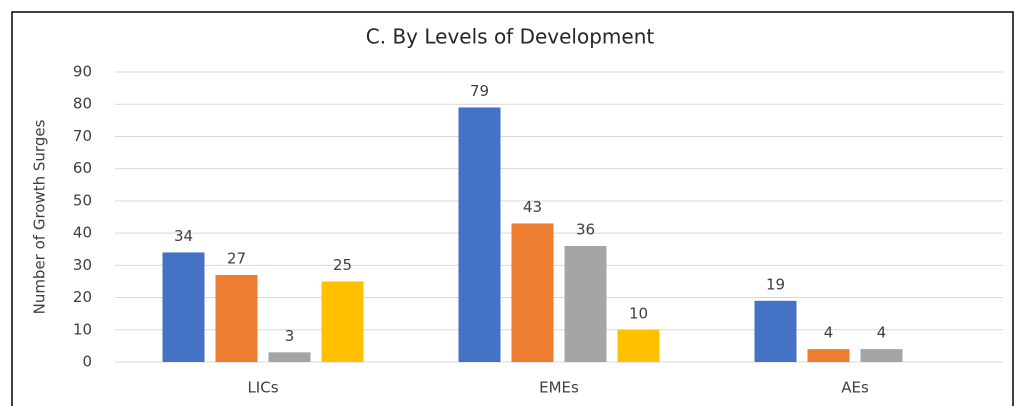 The image size is (1016, 406). Describe the element at coordinates (82, 104) in the screenshot. I see `y-tick-label: 80` at that location.